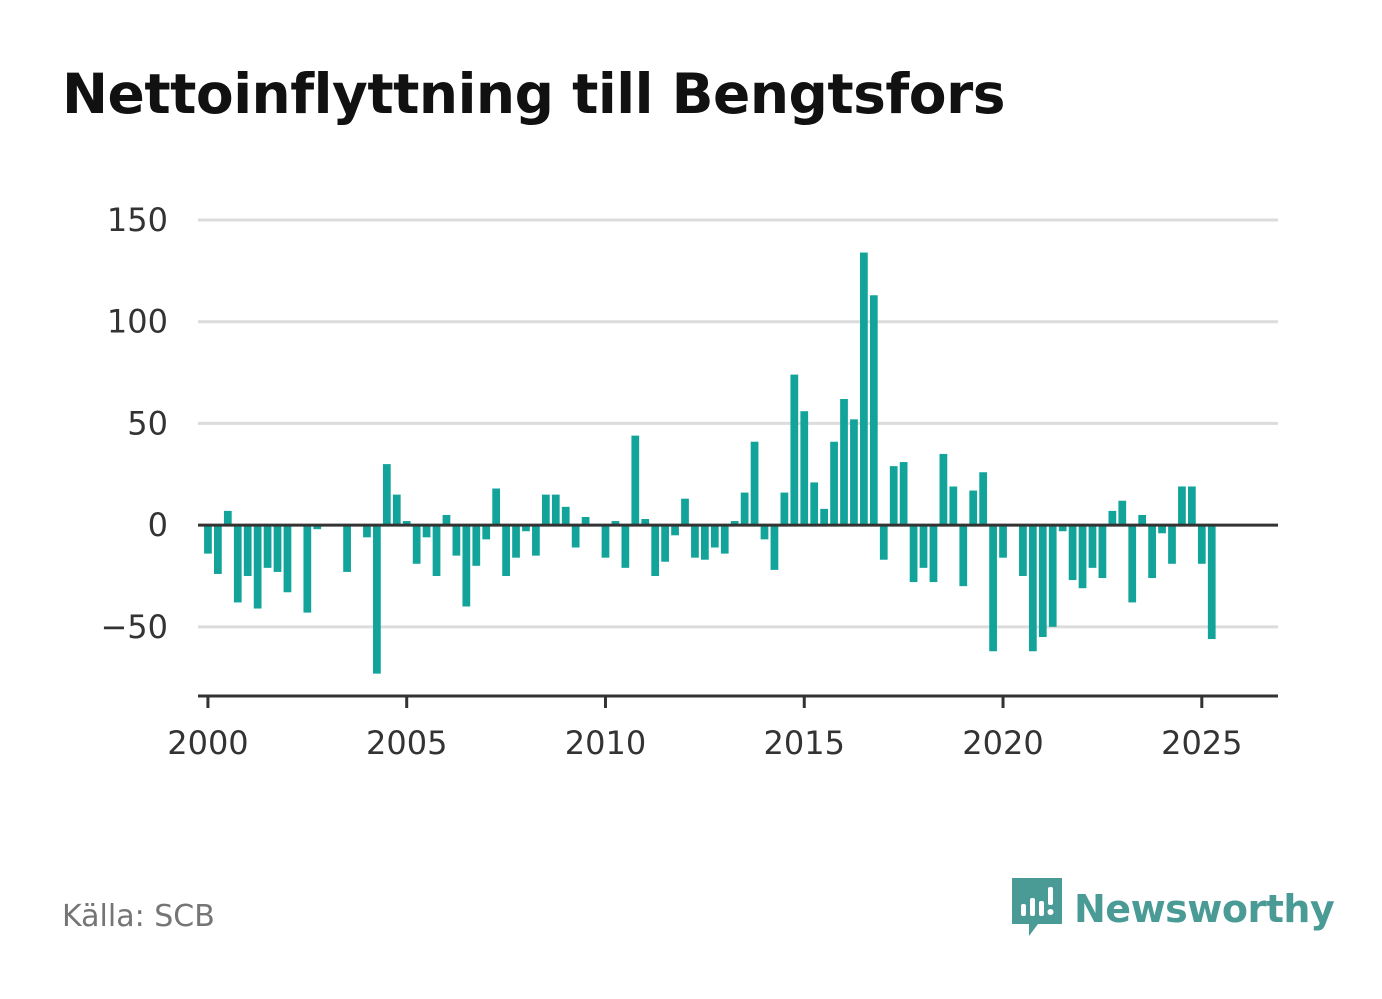  Describe the element at coordinates (714, 536) in the screenshot. I see `bar-2012-Q4` at that location.